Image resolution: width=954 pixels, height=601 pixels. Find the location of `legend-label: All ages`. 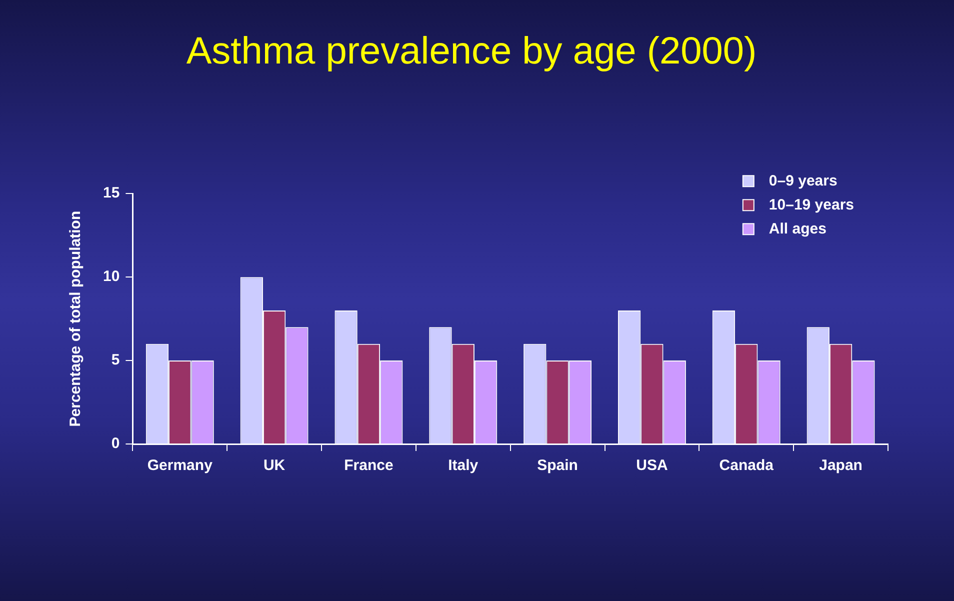

legend-label: All ages is located at coordinates (797, 229).